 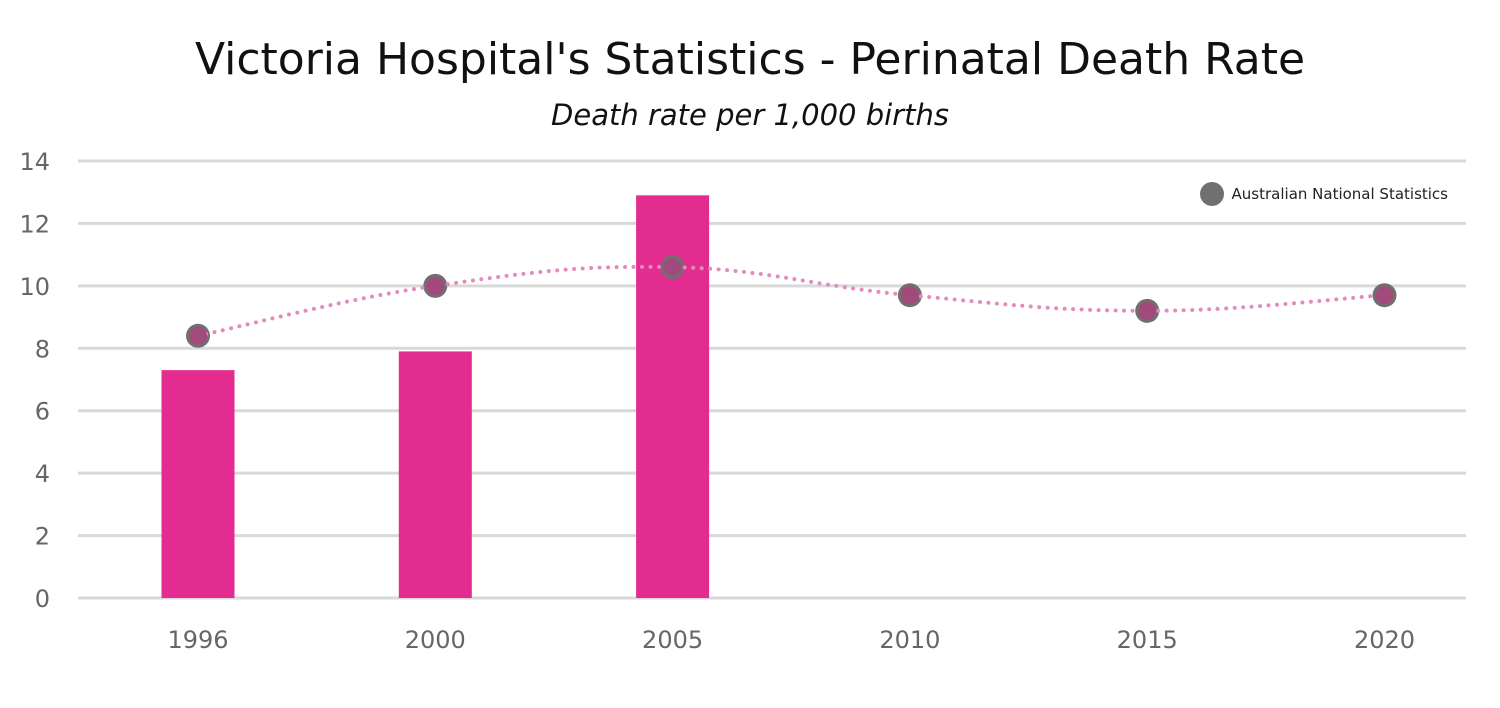 I want to click on legend: Australian National Statistics, so click(x=1323, y=194).